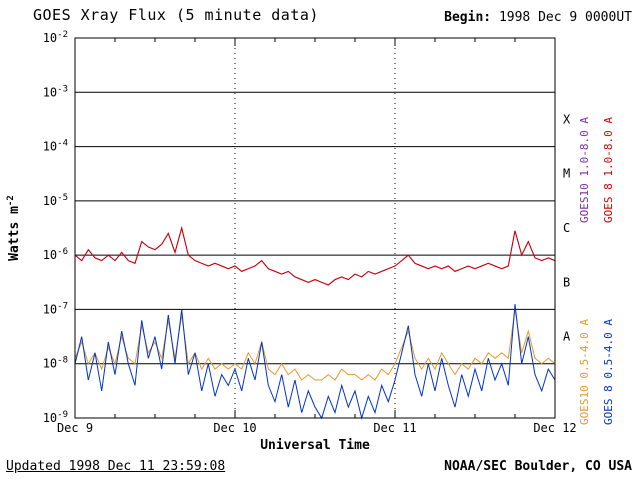 This screenshot has height=480, width=640. I want to click on legend-label: GOES 8 1.0-8.0 A, so click(608, 170).